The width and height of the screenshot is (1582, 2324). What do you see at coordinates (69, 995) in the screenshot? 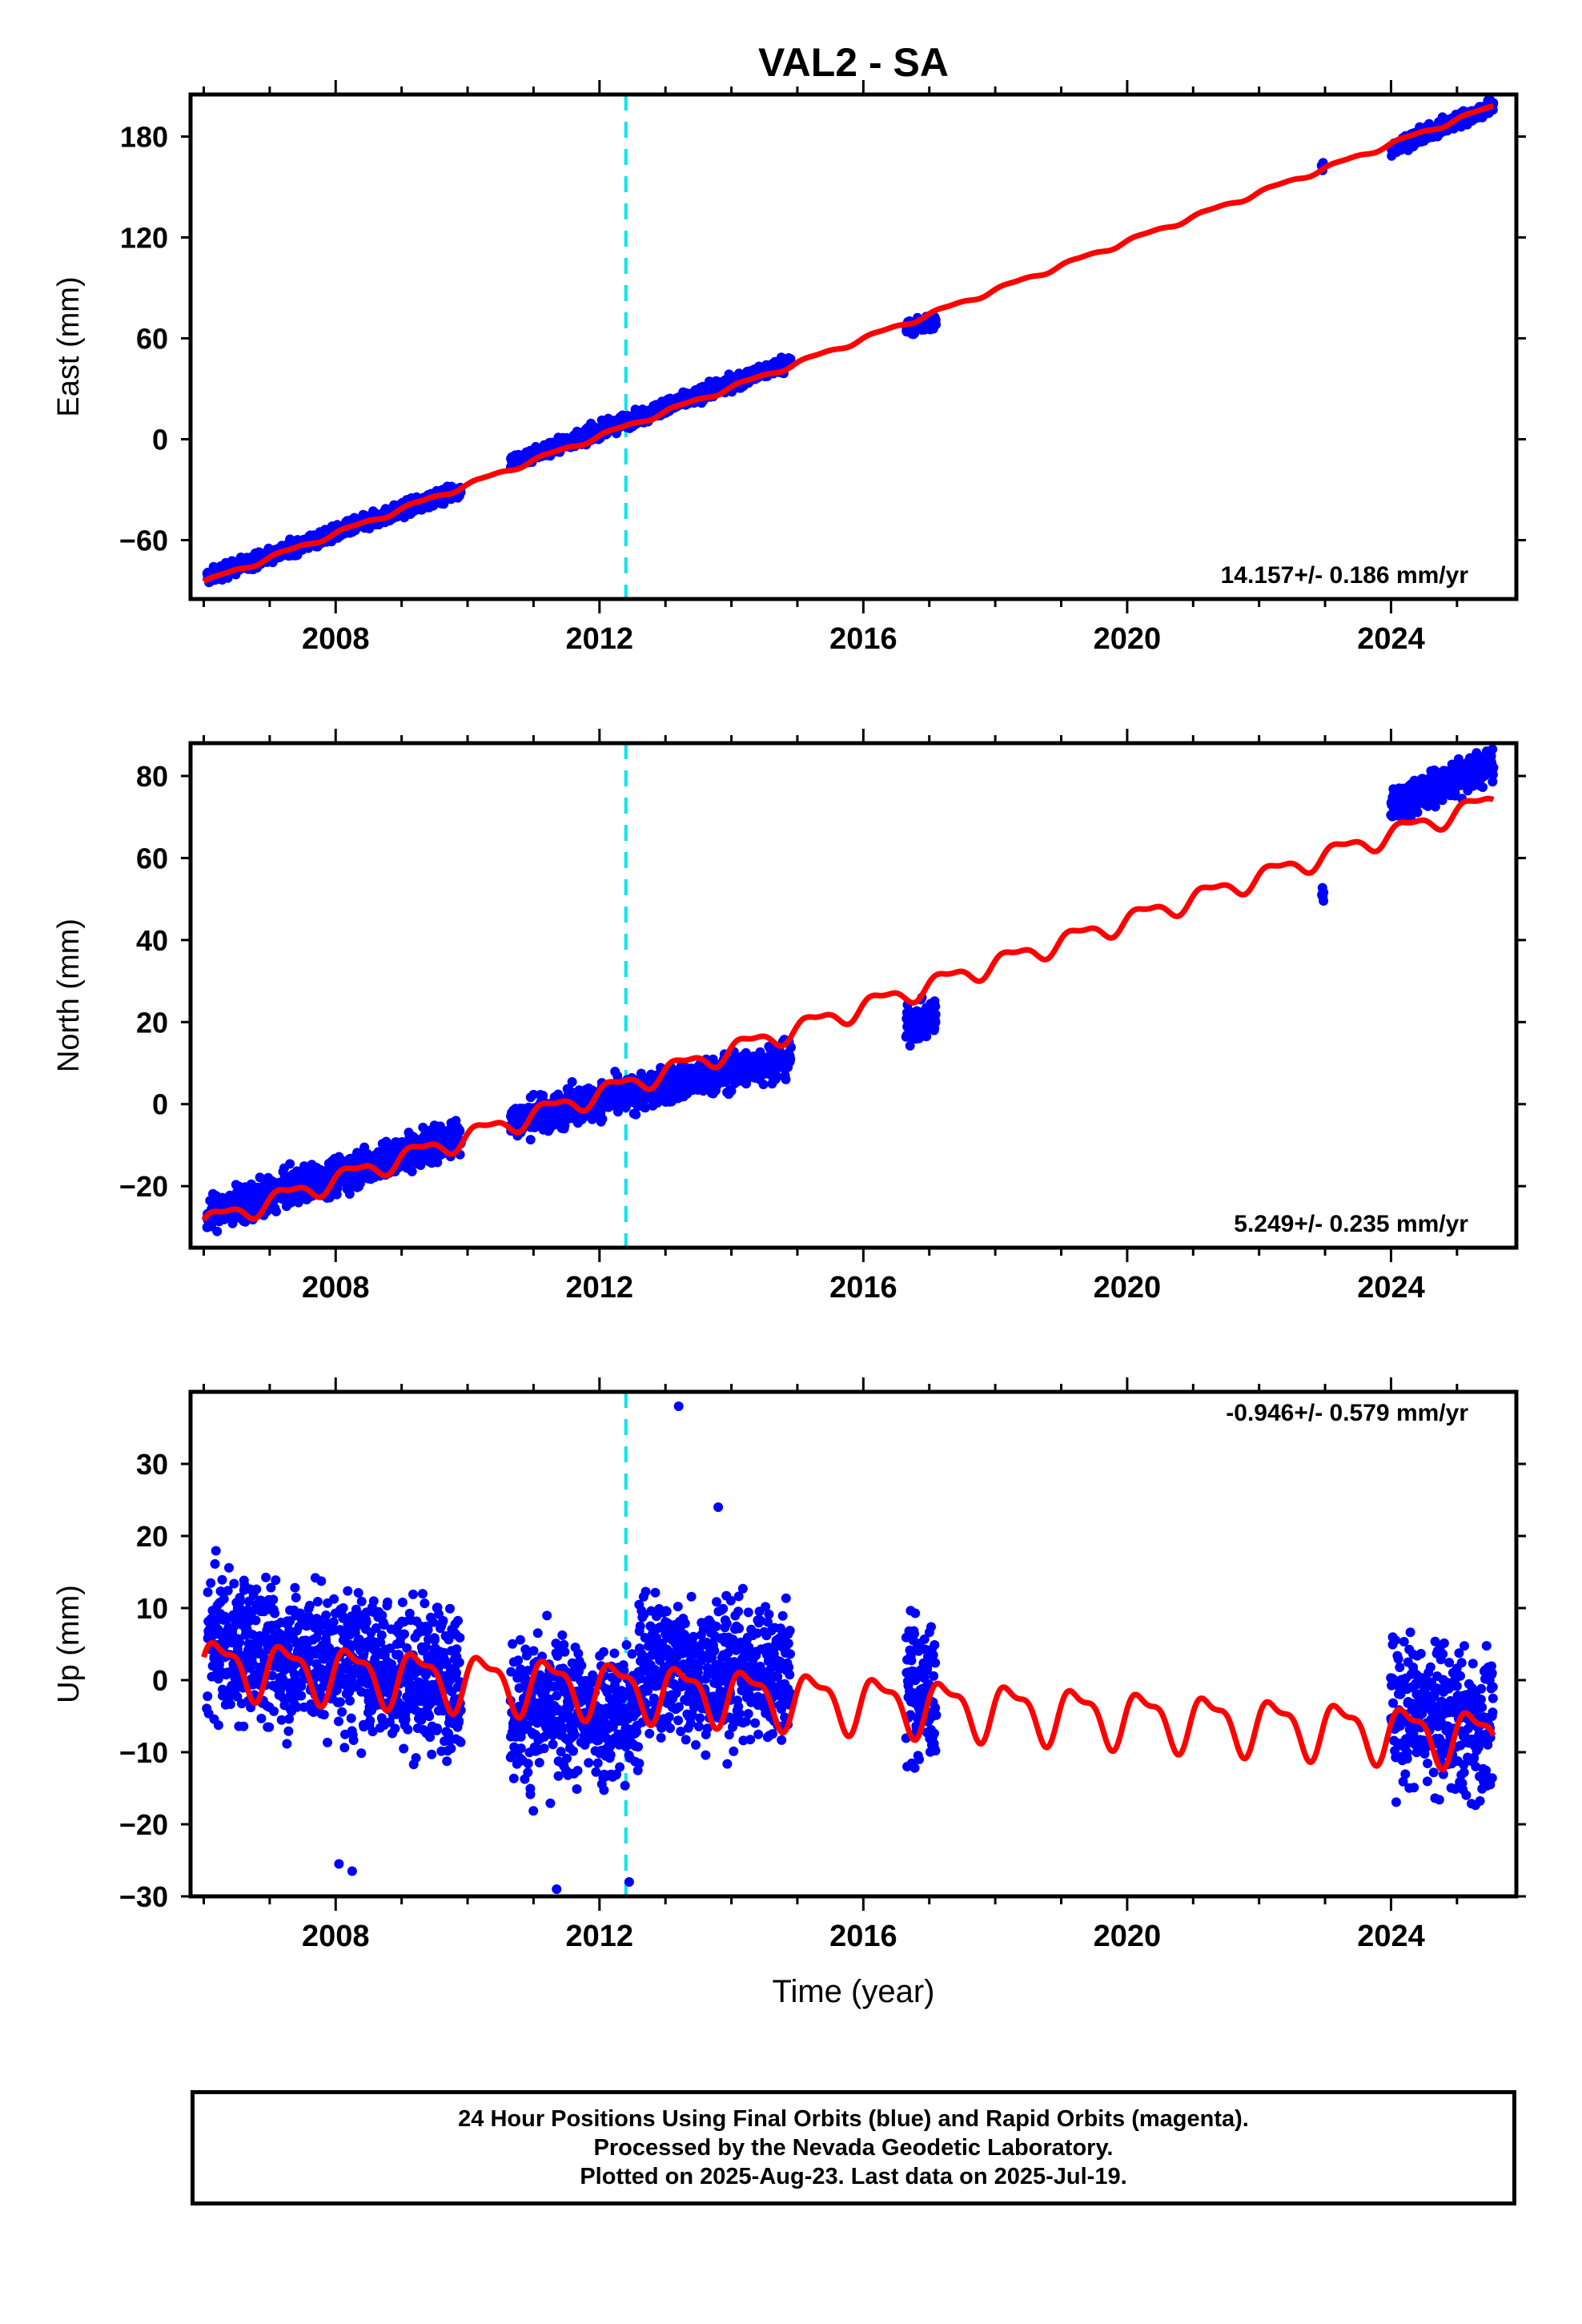
I see `y-axis-label: North (mm)` at bounding box center [69, 995].